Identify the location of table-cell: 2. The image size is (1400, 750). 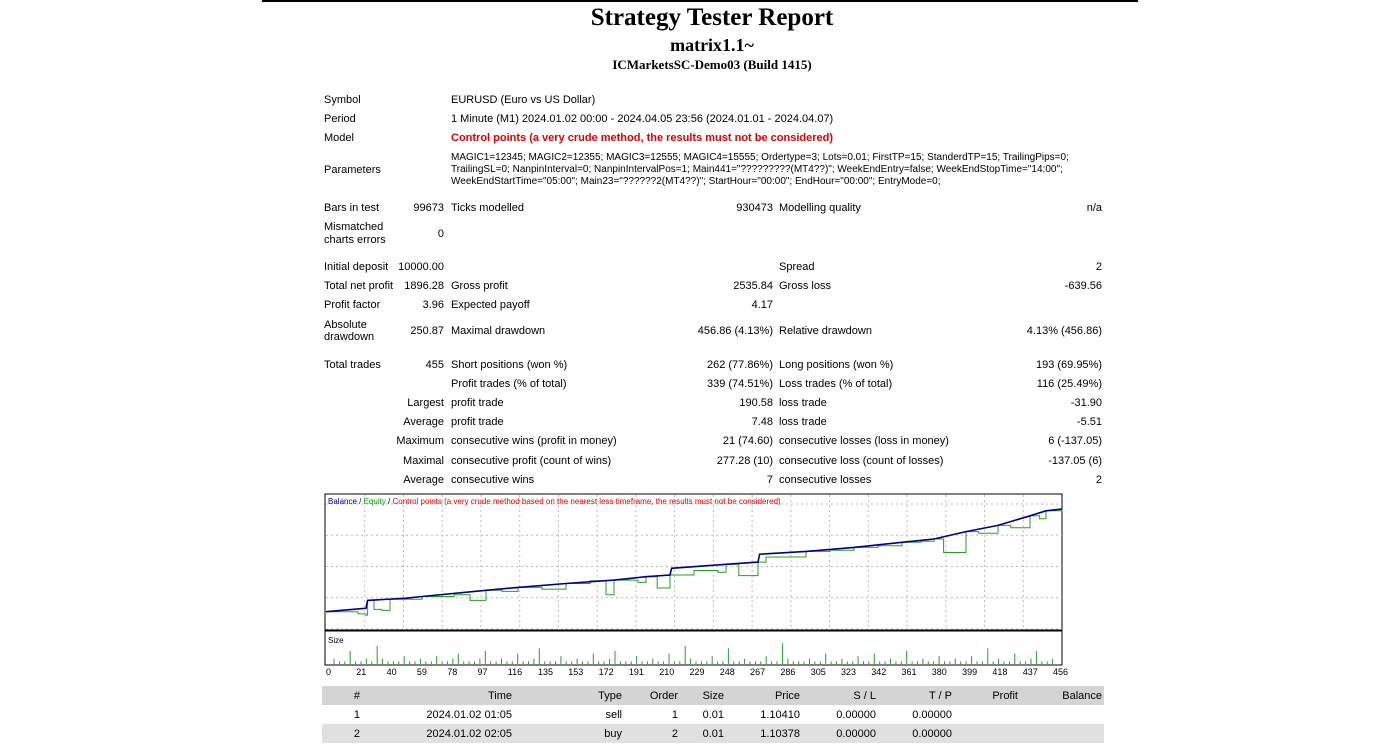
(674, 734).